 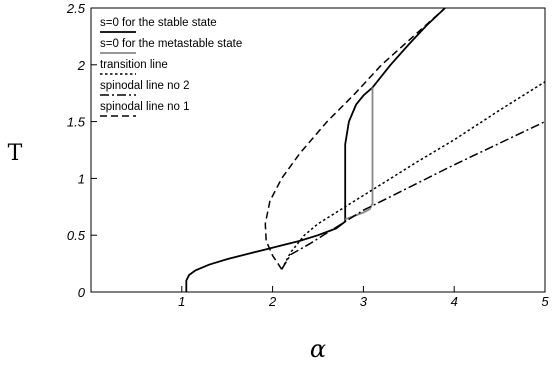 What do you see at coordinates (82, 292) in the screenshot?
I see `y-tick-label: 0` at bounding box center [82, 292].